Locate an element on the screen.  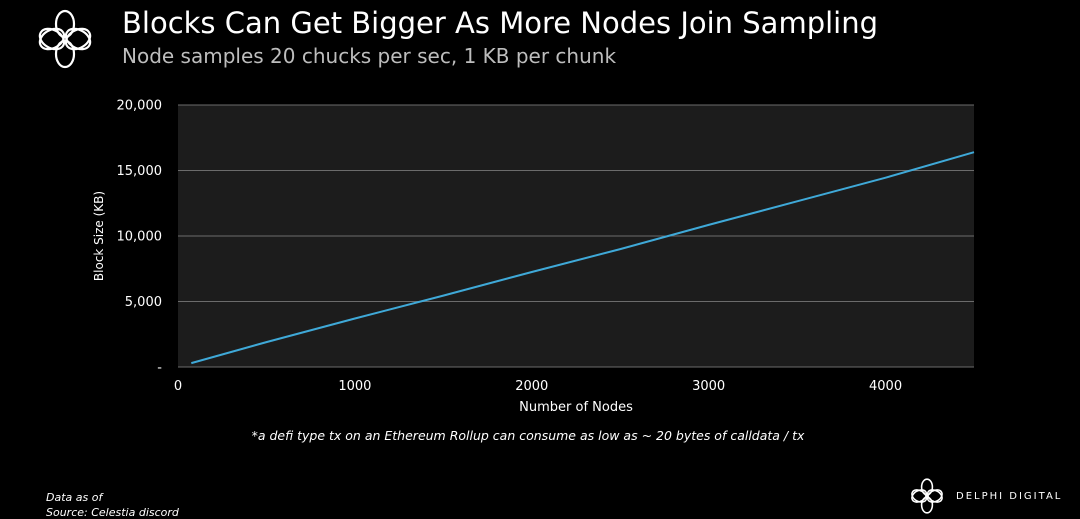
brand-mark: DELPHI DIGITAL is located at coordinates (984, 496).